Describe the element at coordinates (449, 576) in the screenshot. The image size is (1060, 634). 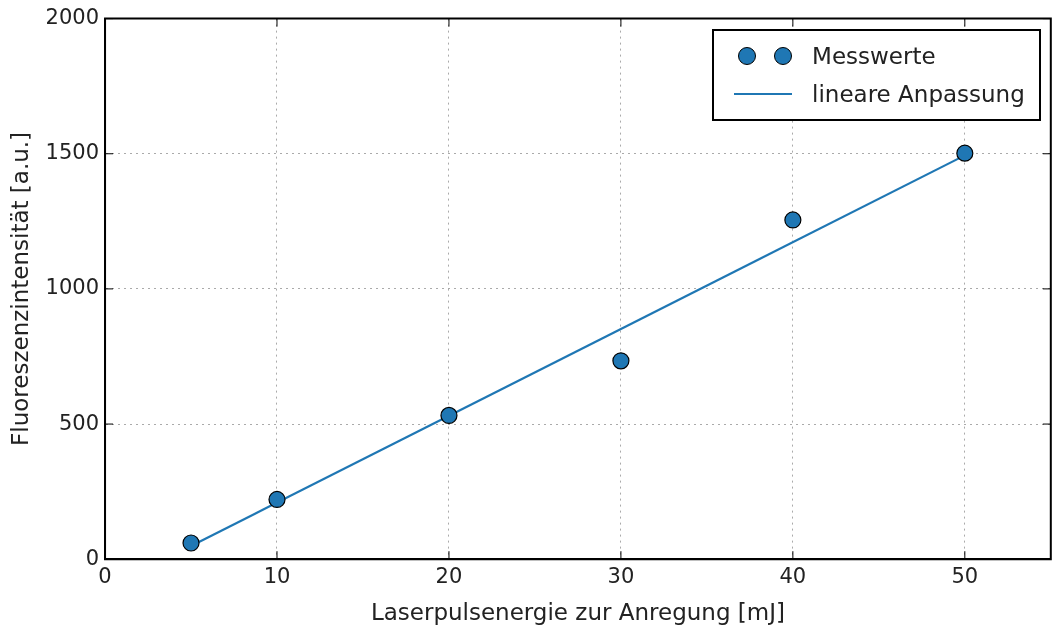
I see `x-tick-label: 20` at that location.